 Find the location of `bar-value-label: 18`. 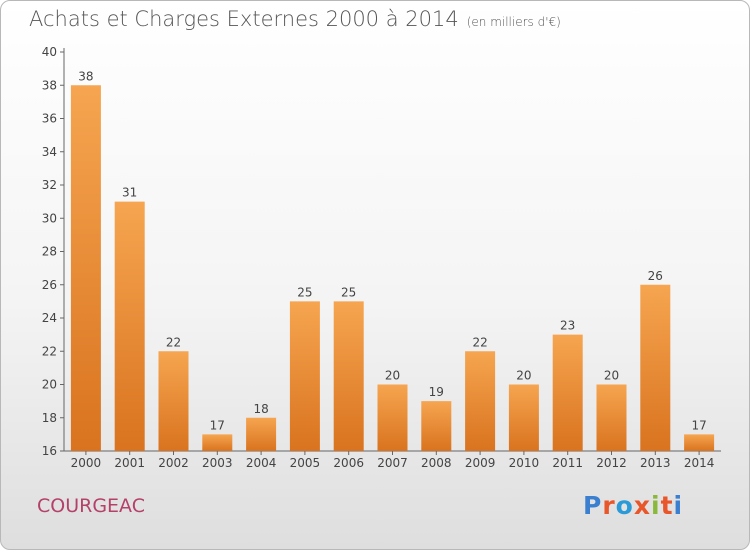

bar-value-label: 18 is located at coordinates (260, 409).